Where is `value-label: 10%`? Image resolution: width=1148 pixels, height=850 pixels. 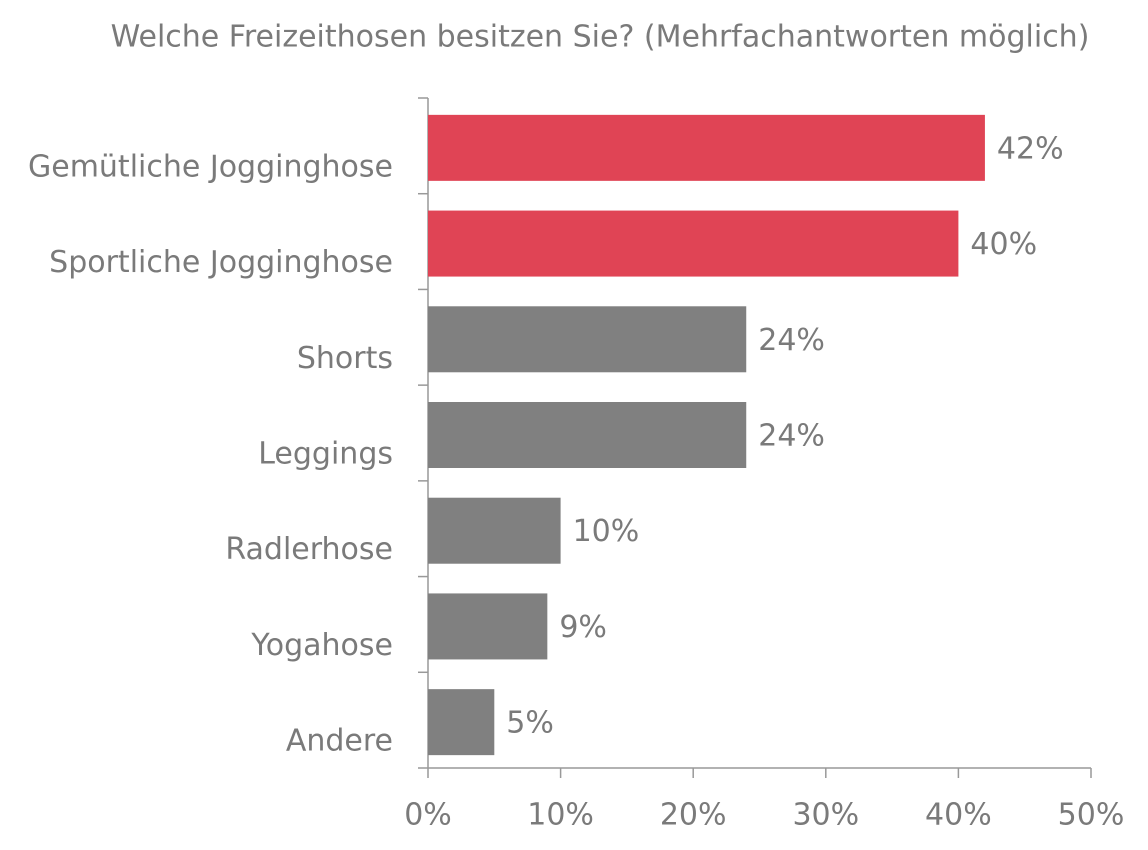
value-label: 10% is located at coordinates (606, 531).